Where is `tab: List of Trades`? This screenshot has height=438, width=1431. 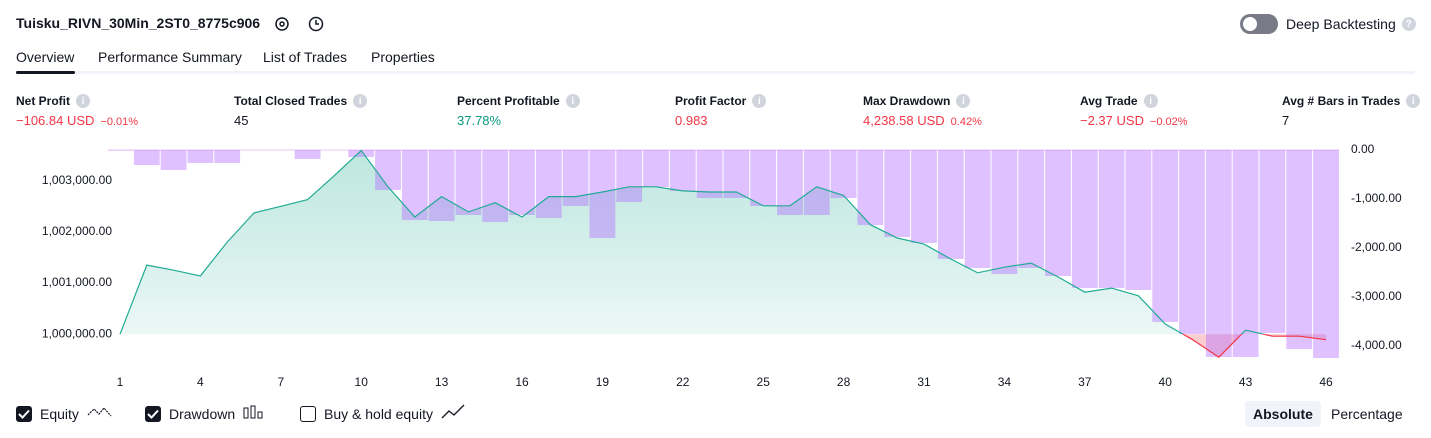
tab: List of Trades is located at coordinates (305, 57).